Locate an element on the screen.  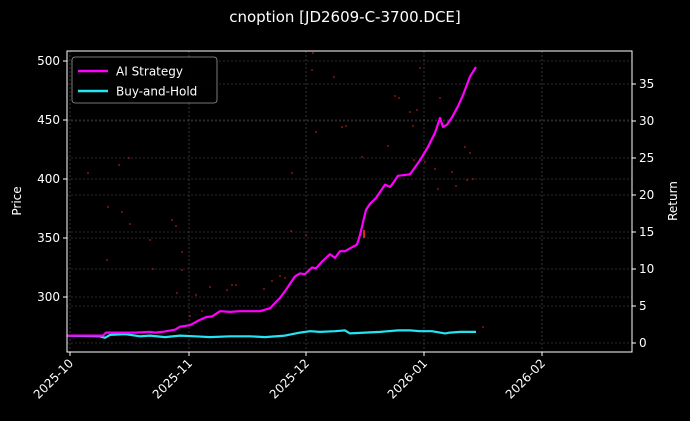
y-right-tick-label: 0 is located at coordinates (643, 343).